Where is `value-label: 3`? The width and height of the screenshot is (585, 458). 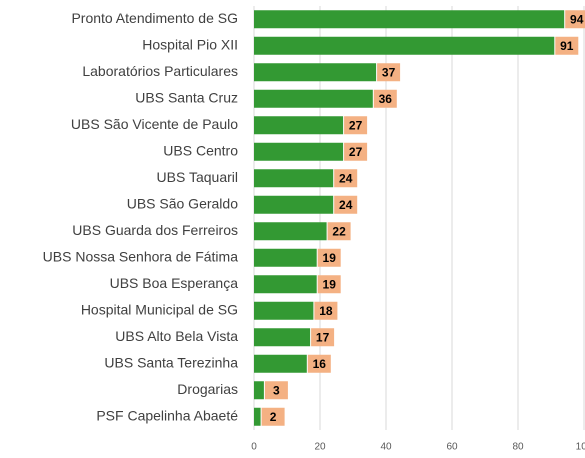
value-label: 3 is located at coordinates (276, 390).